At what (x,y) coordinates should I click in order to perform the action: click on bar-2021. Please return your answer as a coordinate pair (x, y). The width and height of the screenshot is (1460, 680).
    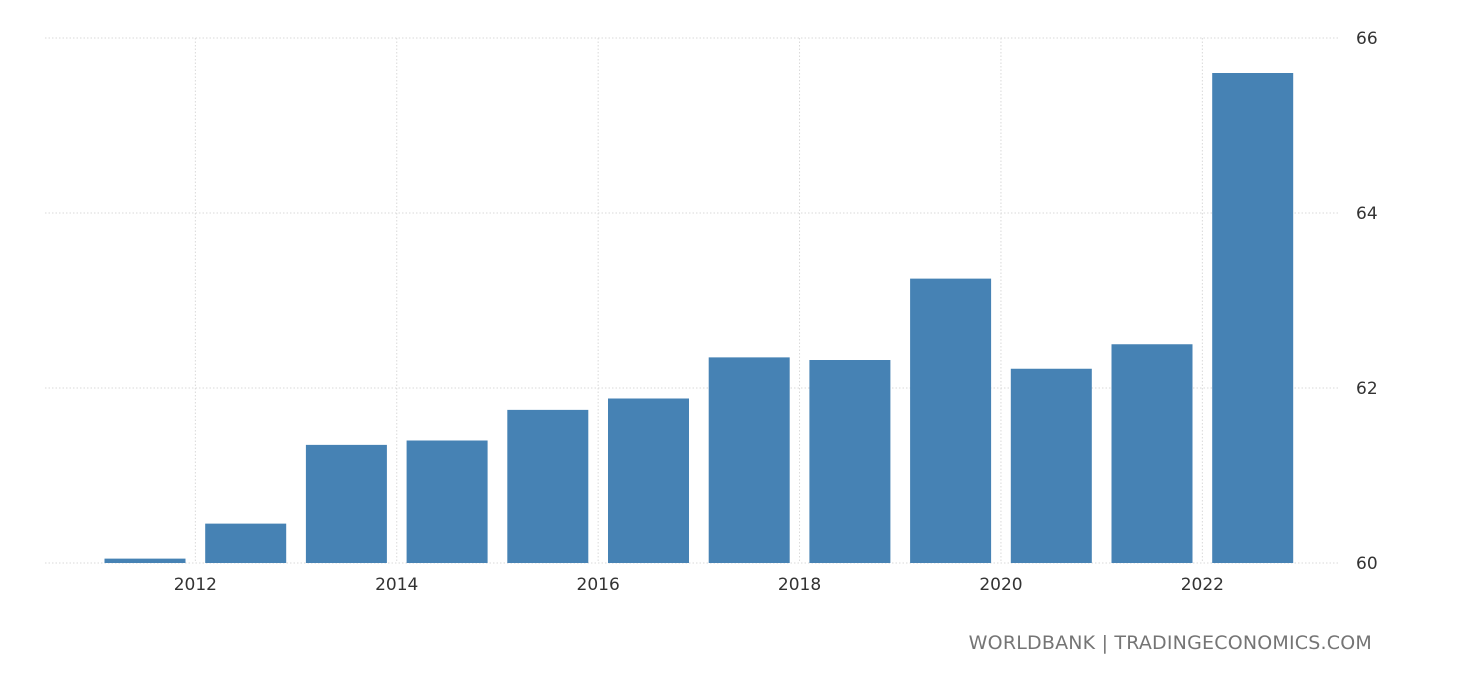
    Looking at the image, I should click on (1152, 453).